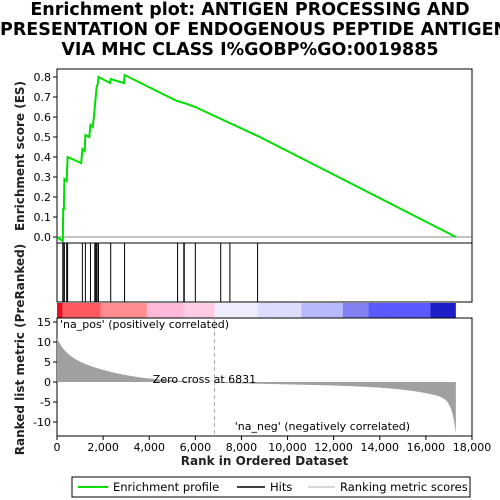  What do you see at coordinates (204, 379) in the screenshot?
I see `zero-cross-label: Zero cross at 6831` at bounding box center [204, 379].